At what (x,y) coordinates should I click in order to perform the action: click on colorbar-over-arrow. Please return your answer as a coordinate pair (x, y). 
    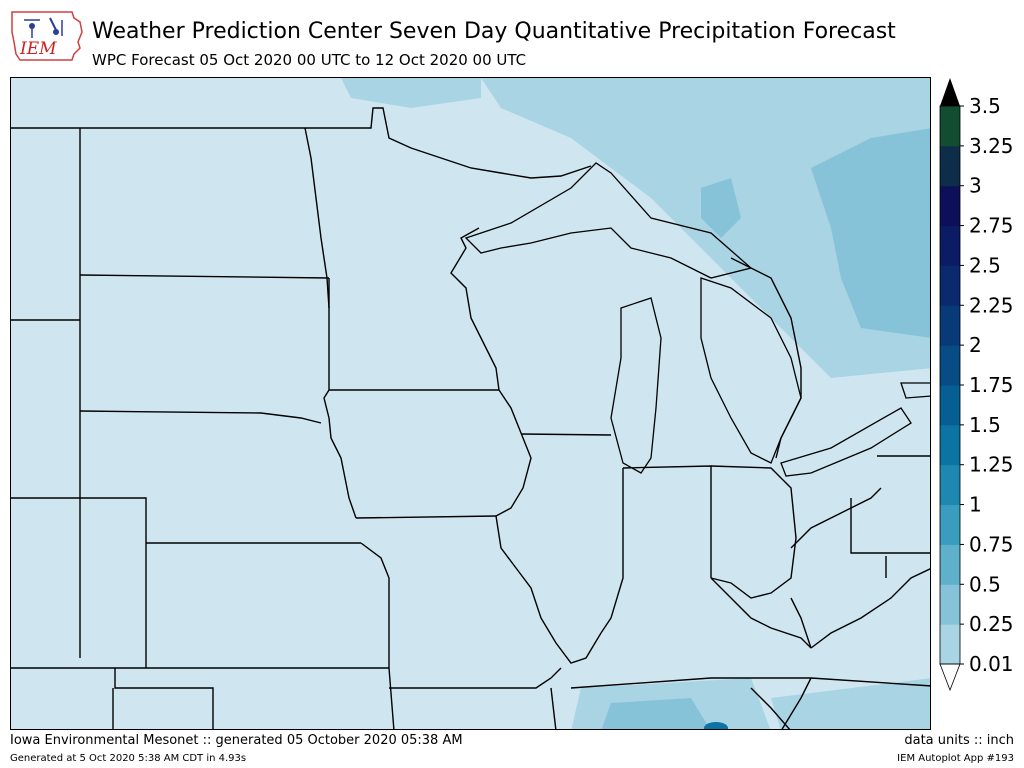
    Looking at the image, I should click on (950, 92).